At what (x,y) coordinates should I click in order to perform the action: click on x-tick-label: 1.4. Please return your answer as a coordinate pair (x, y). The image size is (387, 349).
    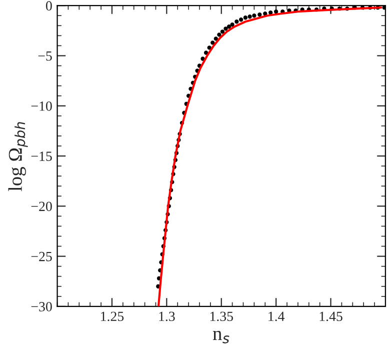
    Looking at the image, I should click on (276, 317).